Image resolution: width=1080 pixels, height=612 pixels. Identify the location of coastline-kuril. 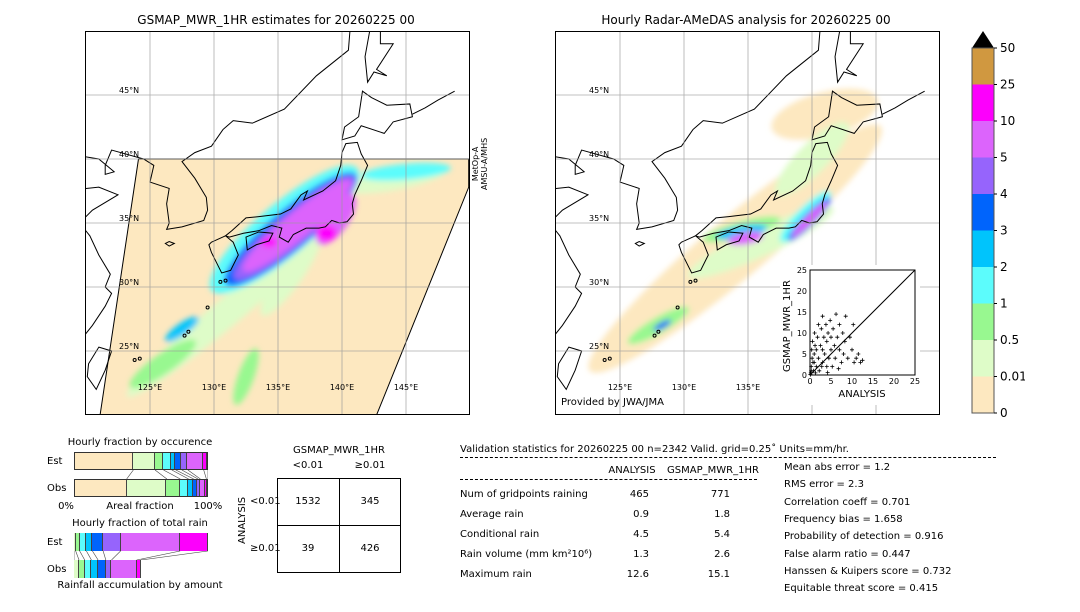
(903, 102).